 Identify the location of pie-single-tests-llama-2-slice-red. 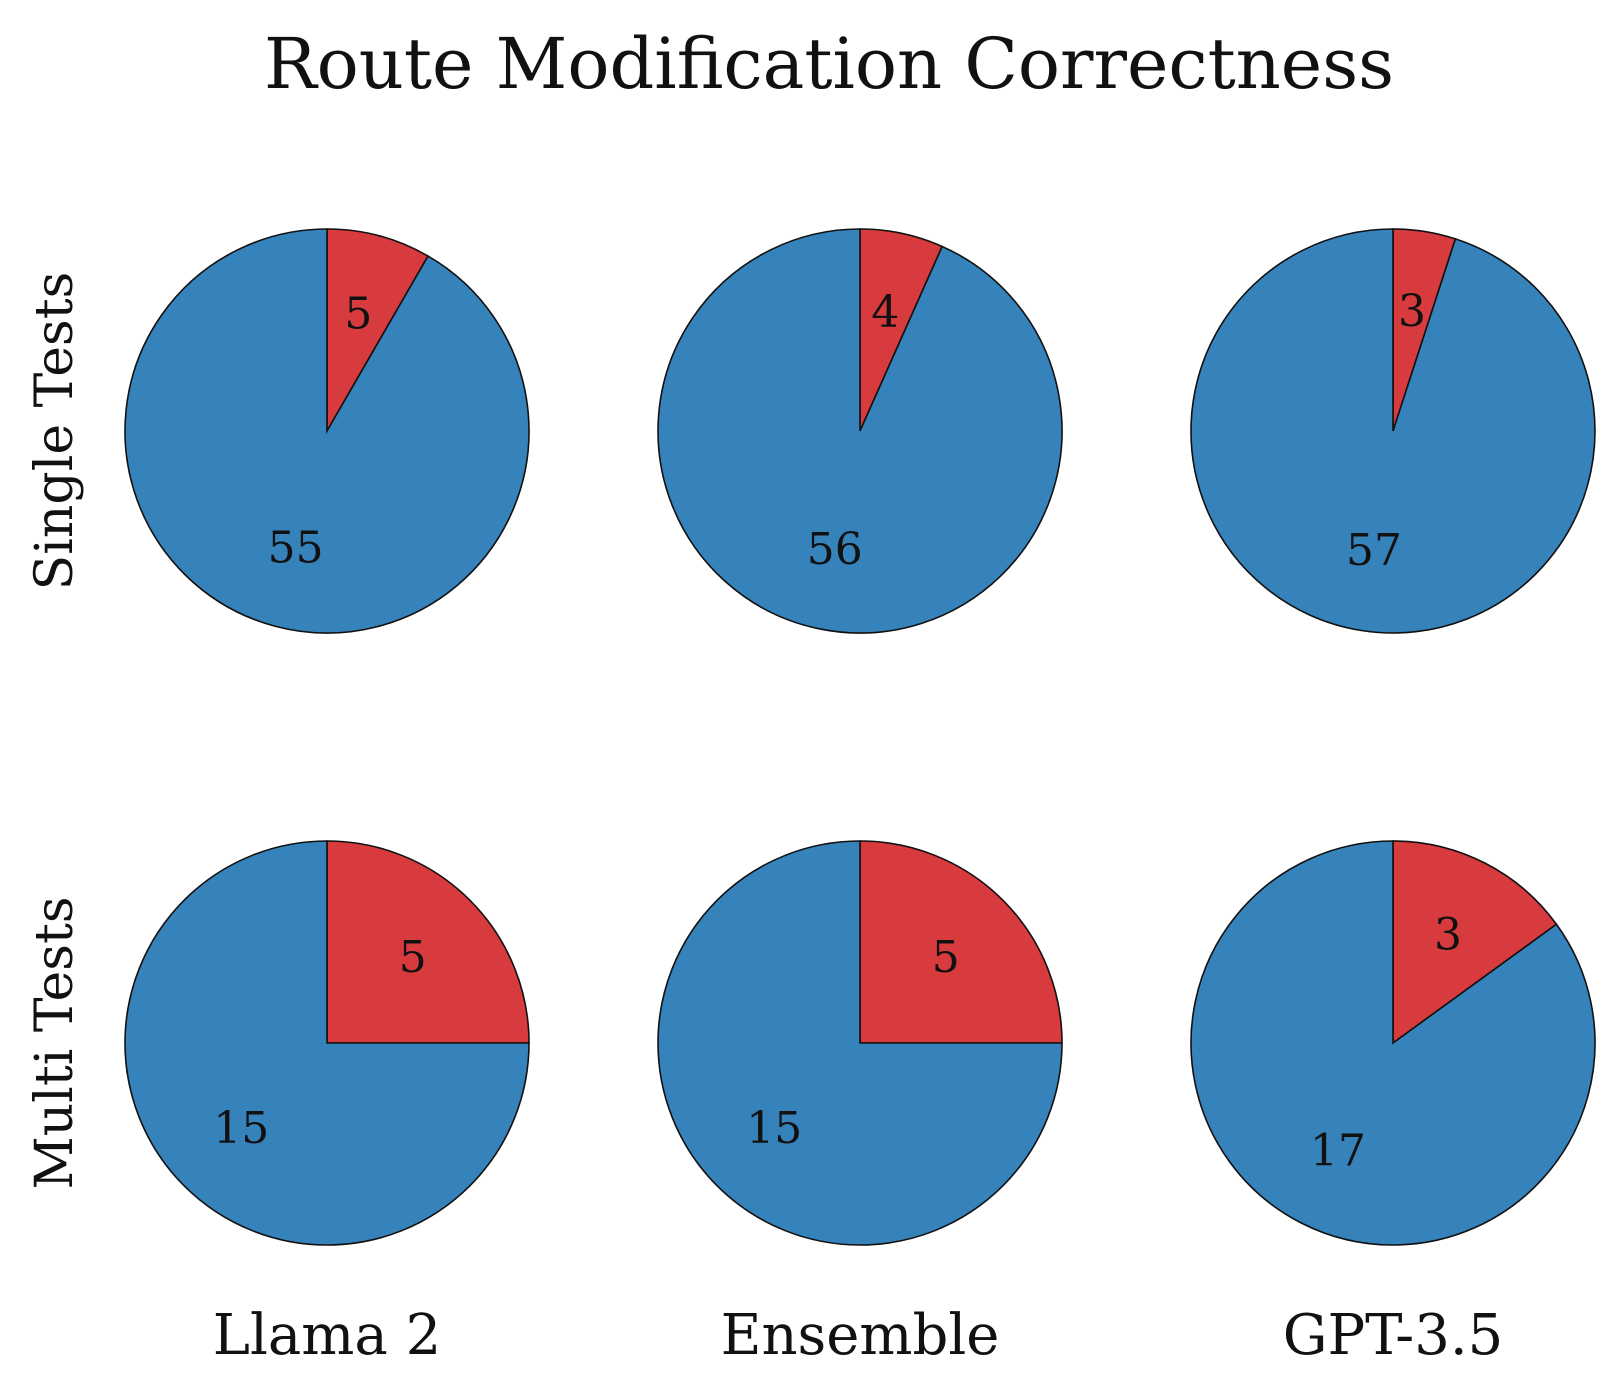
(378, 331).